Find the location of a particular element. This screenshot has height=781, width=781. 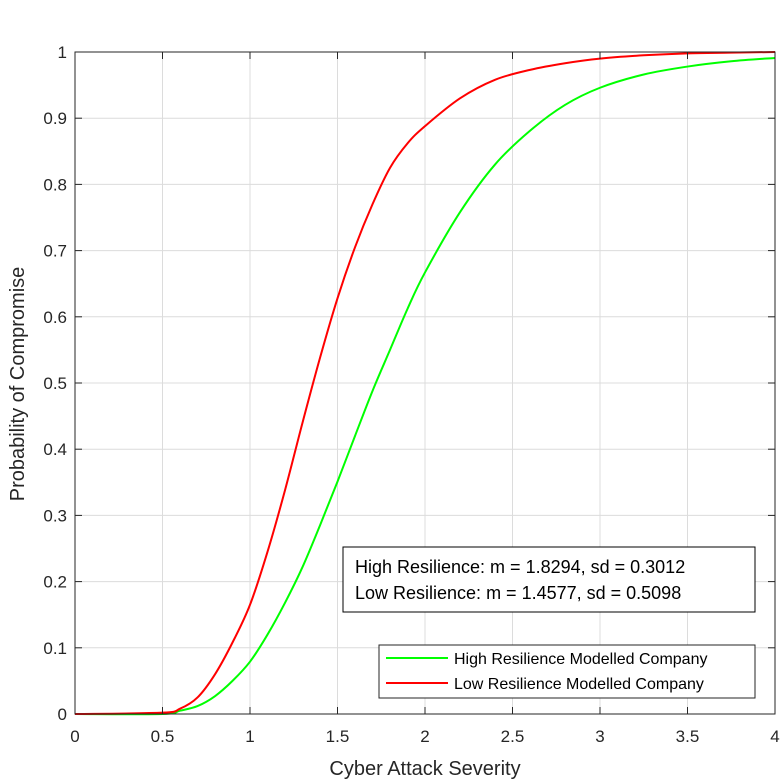

x-tick-label: 1.5 is located at coordinates (338, 736).